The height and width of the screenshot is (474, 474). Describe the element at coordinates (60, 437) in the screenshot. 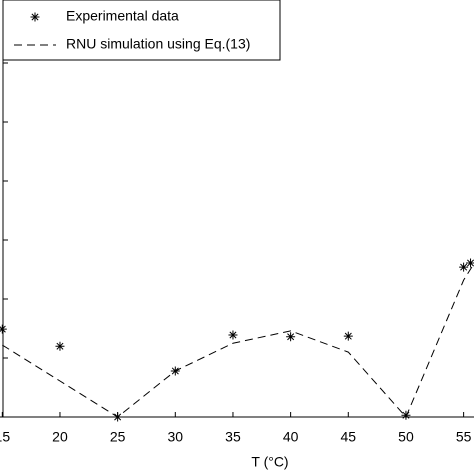

I see `x-tick-label: 20` at that location.